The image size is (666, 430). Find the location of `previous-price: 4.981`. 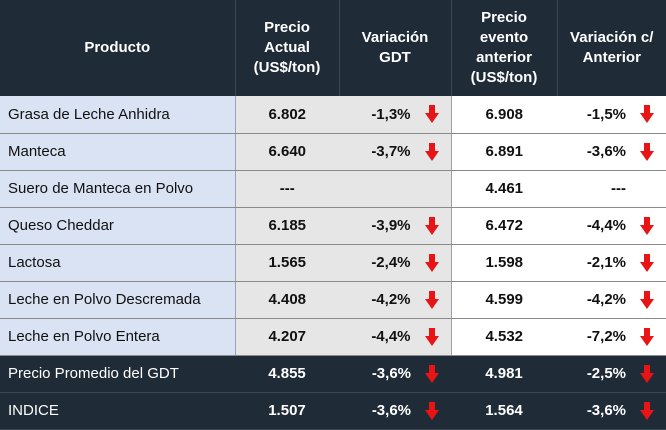

previous-price: 4.981 is located at coordinates (504, 374).